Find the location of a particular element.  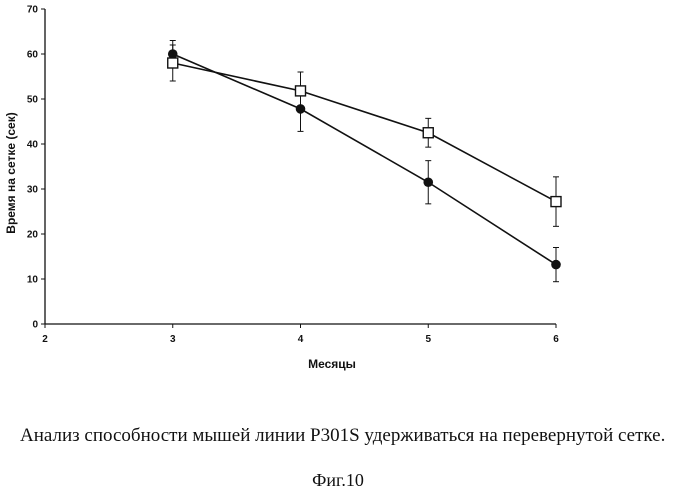

y-tick-label: 60 is located at coordinates (33, 55).